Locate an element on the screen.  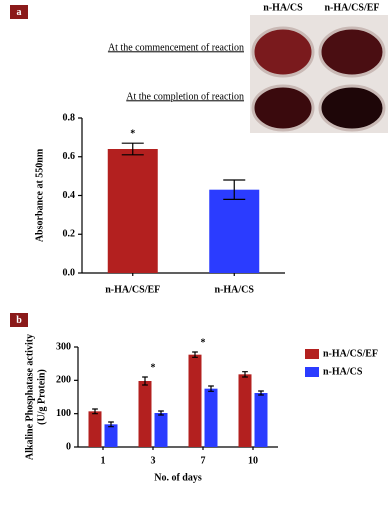
image-row-label: At the commencement of reaction is located at coordinates (176, 47).